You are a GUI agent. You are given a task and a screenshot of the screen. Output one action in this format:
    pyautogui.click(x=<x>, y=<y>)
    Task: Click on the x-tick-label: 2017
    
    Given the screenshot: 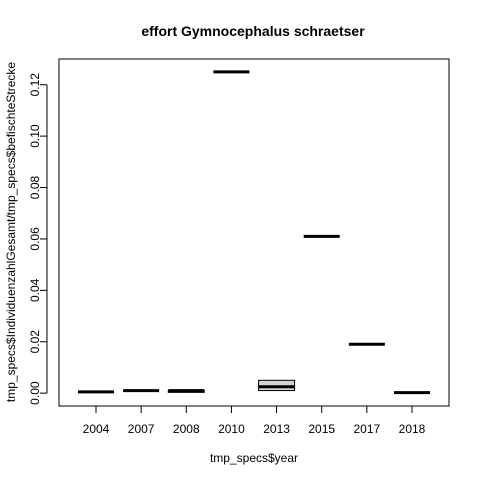 What is the action you would take?
    pyautogui.click(x=367, y=429)
    